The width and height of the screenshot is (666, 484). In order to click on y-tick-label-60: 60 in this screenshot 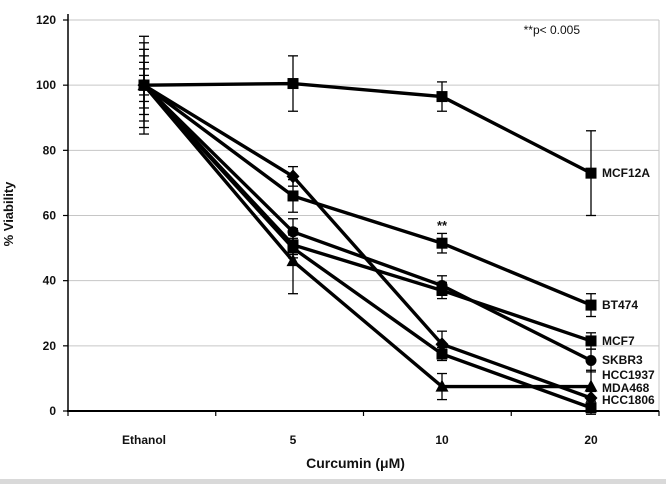, I will do `click(50, 216)`.